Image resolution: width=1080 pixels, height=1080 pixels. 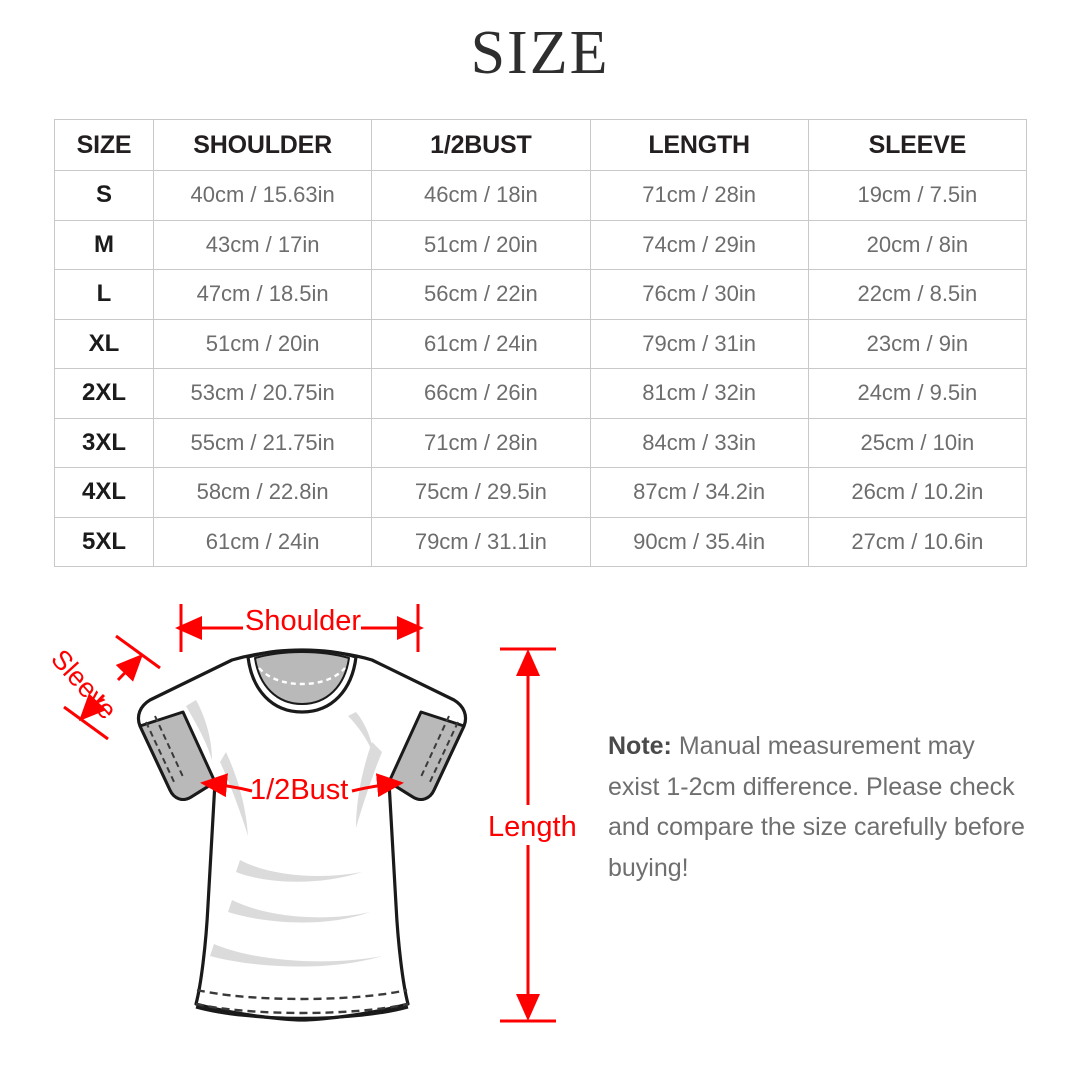 I want to click on bust-measure-arrow, so click(x=302, y=785).